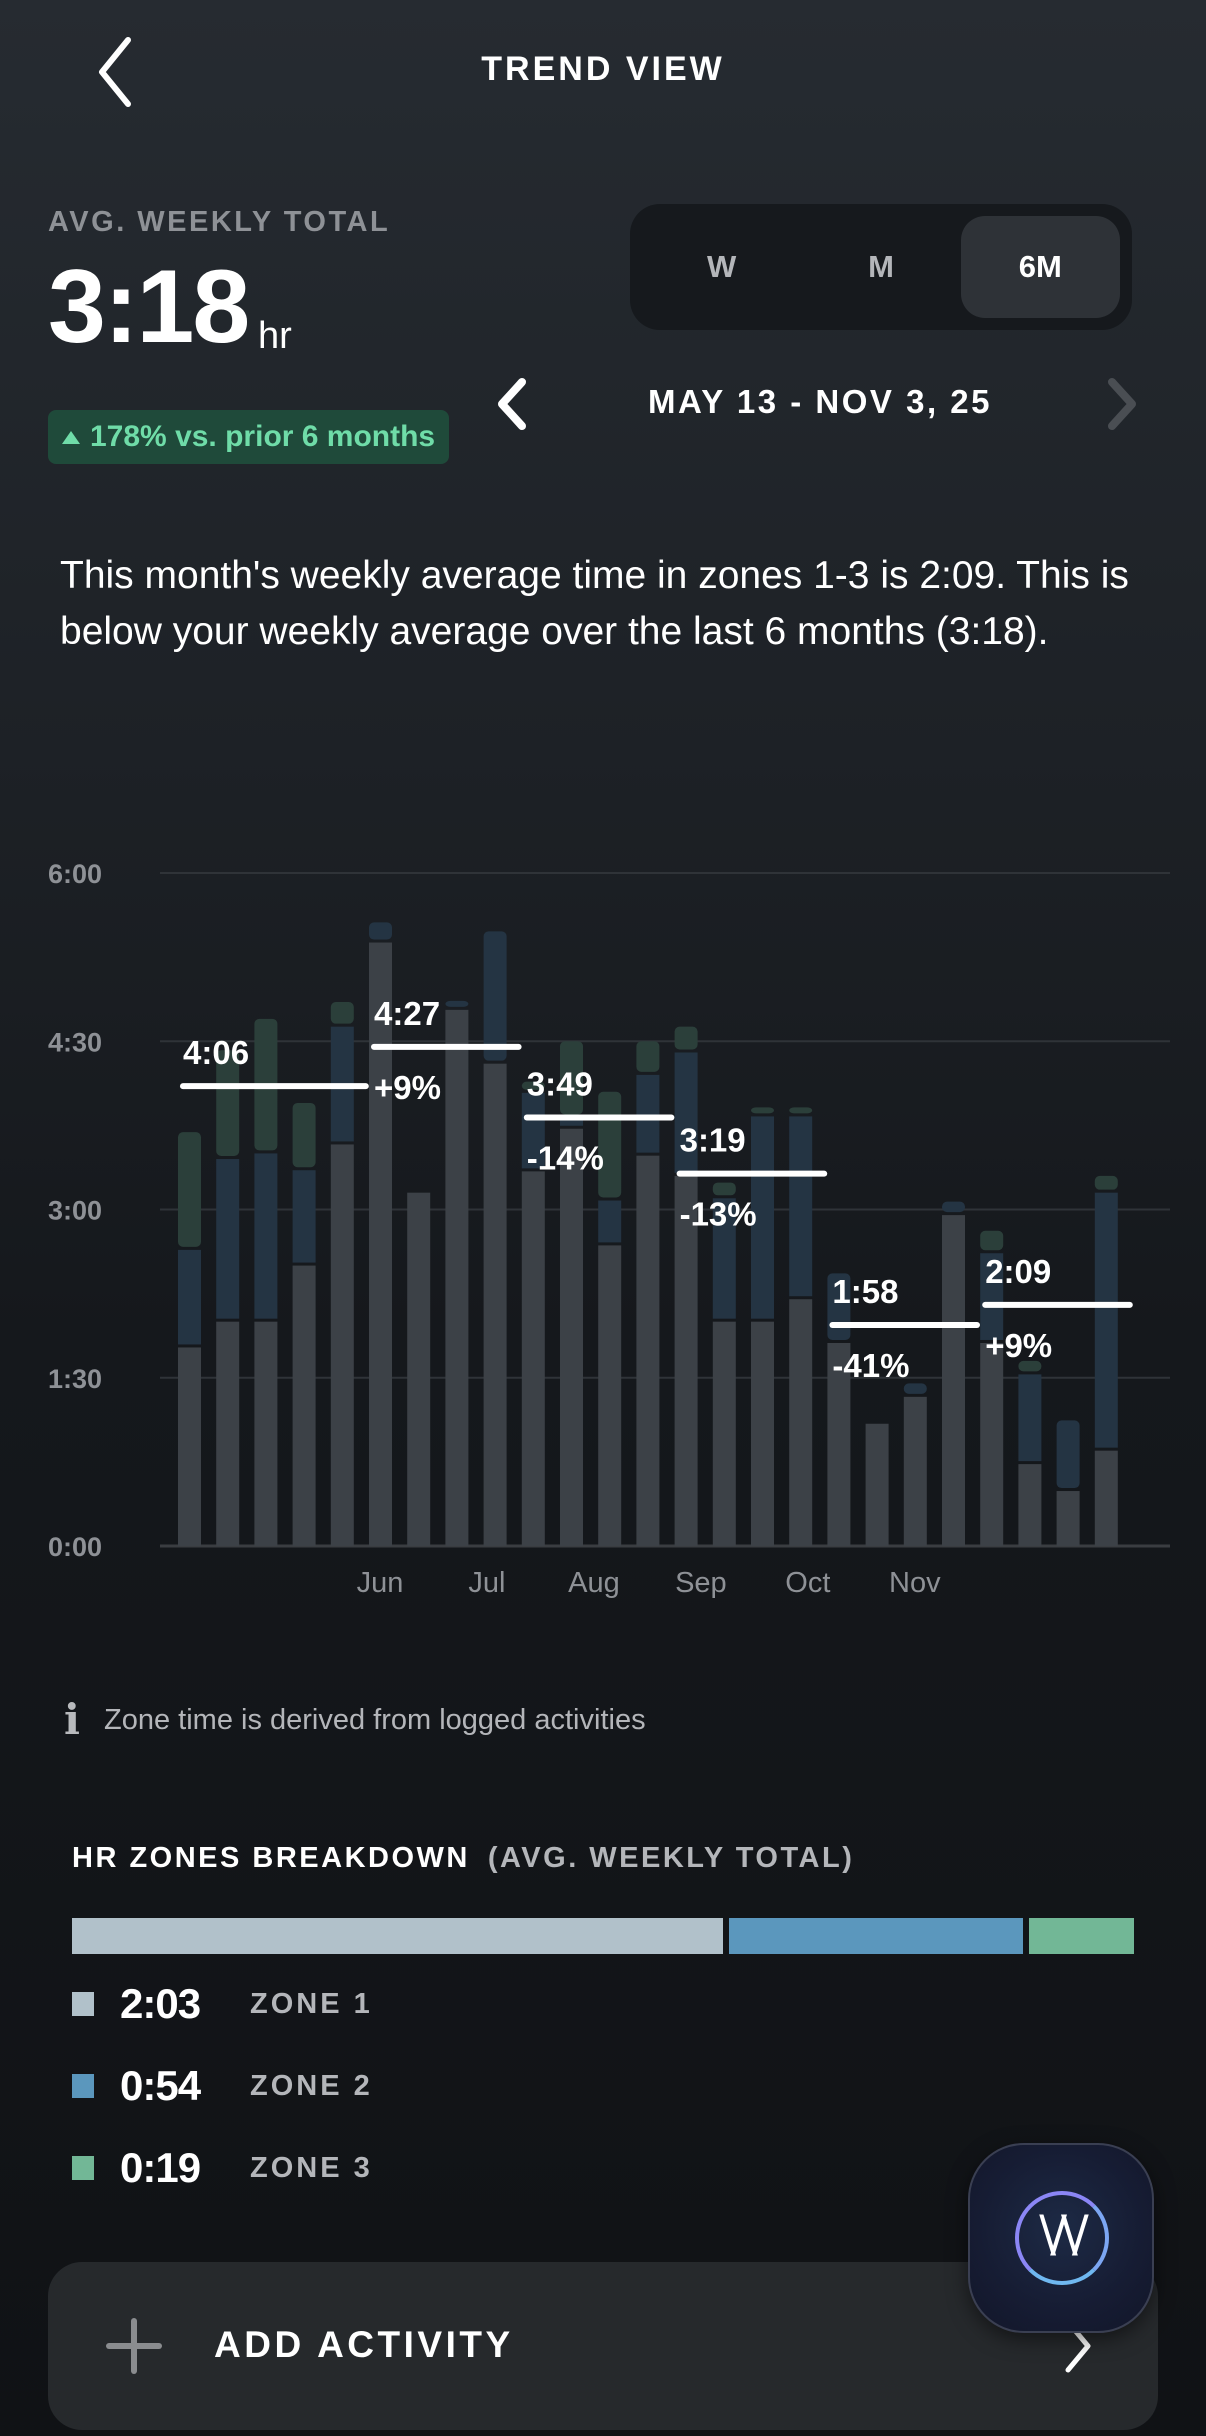 Image resolution: width=1206 pixels, height=2436 pixels. Describe the element at coordinates (722, 266) in the screenshot. I see `period-option-week: W` at that location.